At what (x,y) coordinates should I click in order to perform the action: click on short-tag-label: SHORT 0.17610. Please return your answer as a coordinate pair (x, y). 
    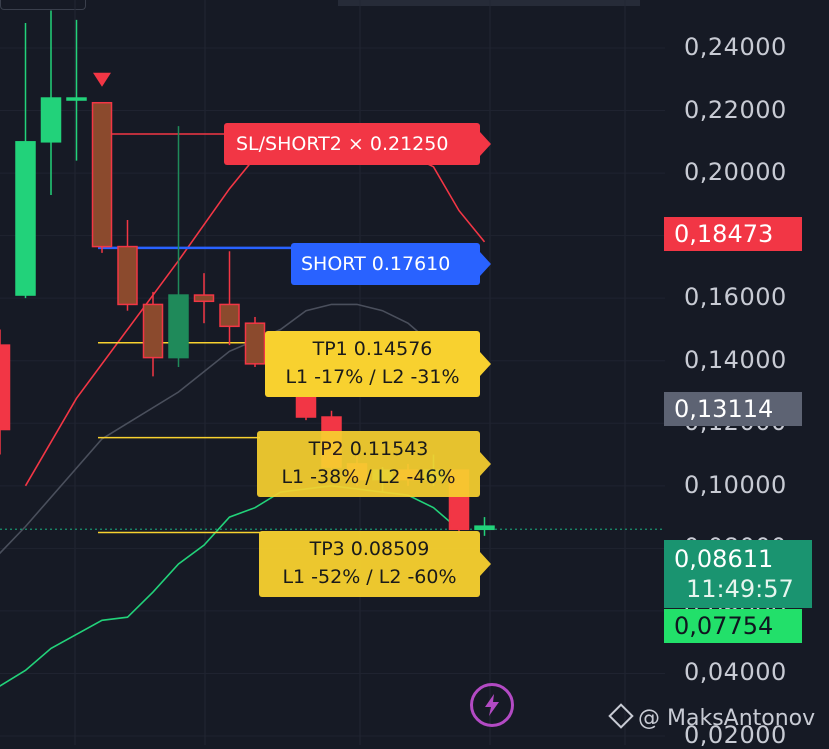
    Looking at the image, I should click on (376, 264).